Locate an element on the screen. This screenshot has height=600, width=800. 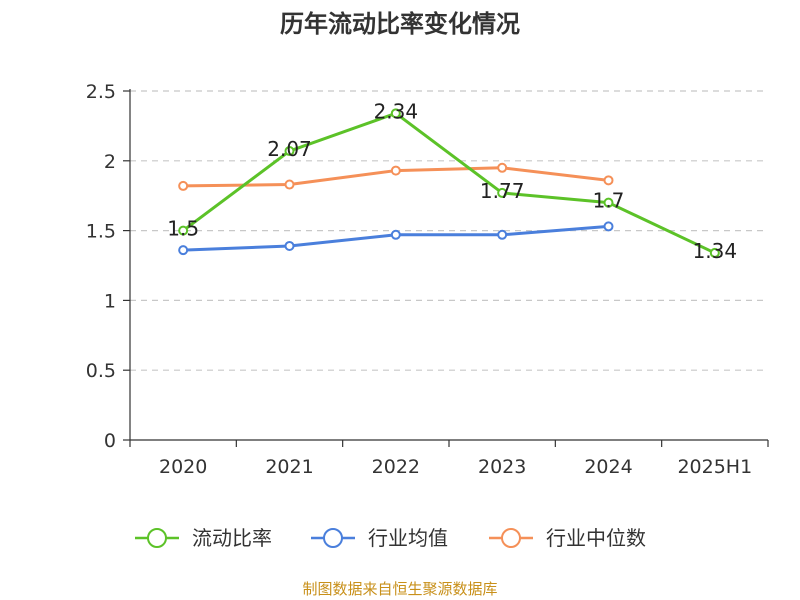
x-tick-label: 2022 is located at coordinates (396, 467).